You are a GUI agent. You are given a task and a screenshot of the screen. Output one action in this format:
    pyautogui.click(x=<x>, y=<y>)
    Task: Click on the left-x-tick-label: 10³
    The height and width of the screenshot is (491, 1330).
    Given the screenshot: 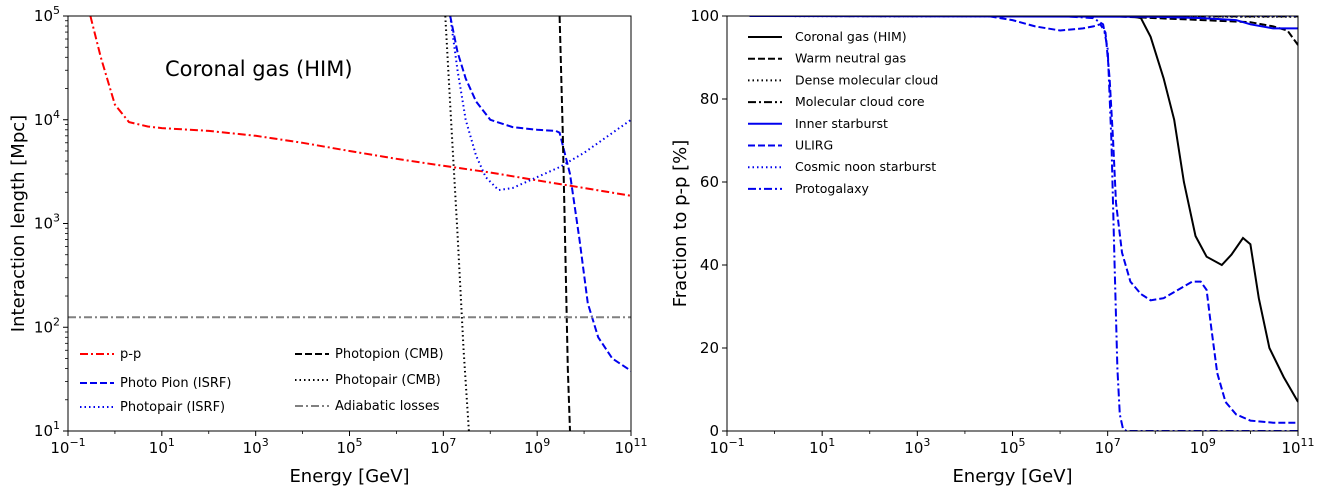 What is the action you would take?
    pyautogui.click(x=256, y=446)
    